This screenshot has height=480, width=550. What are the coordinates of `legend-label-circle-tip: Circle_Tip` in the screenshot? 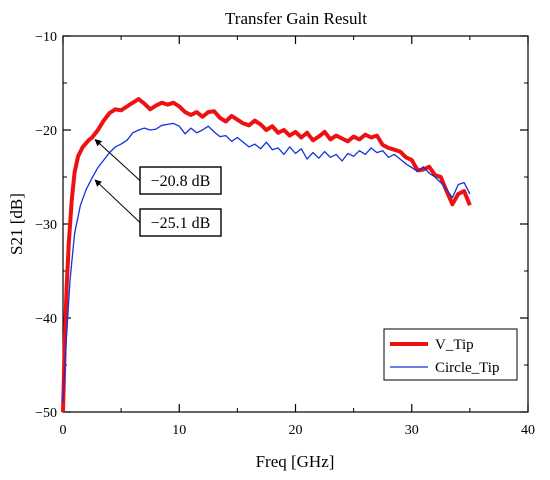 It's located at (467, 368).